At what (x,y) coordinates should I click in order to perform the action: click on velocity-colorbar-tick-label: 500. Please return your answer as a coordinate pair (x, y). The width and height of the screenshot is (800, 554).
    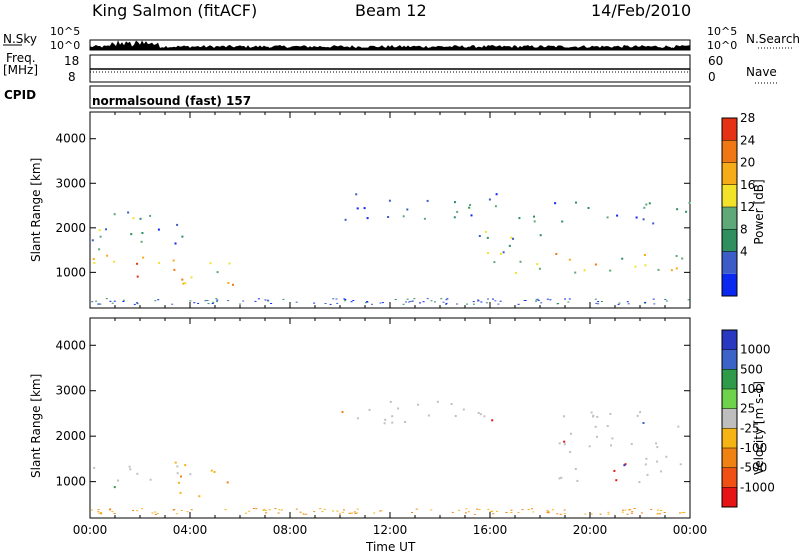
    Looking at the image, I should click on (751, 369).